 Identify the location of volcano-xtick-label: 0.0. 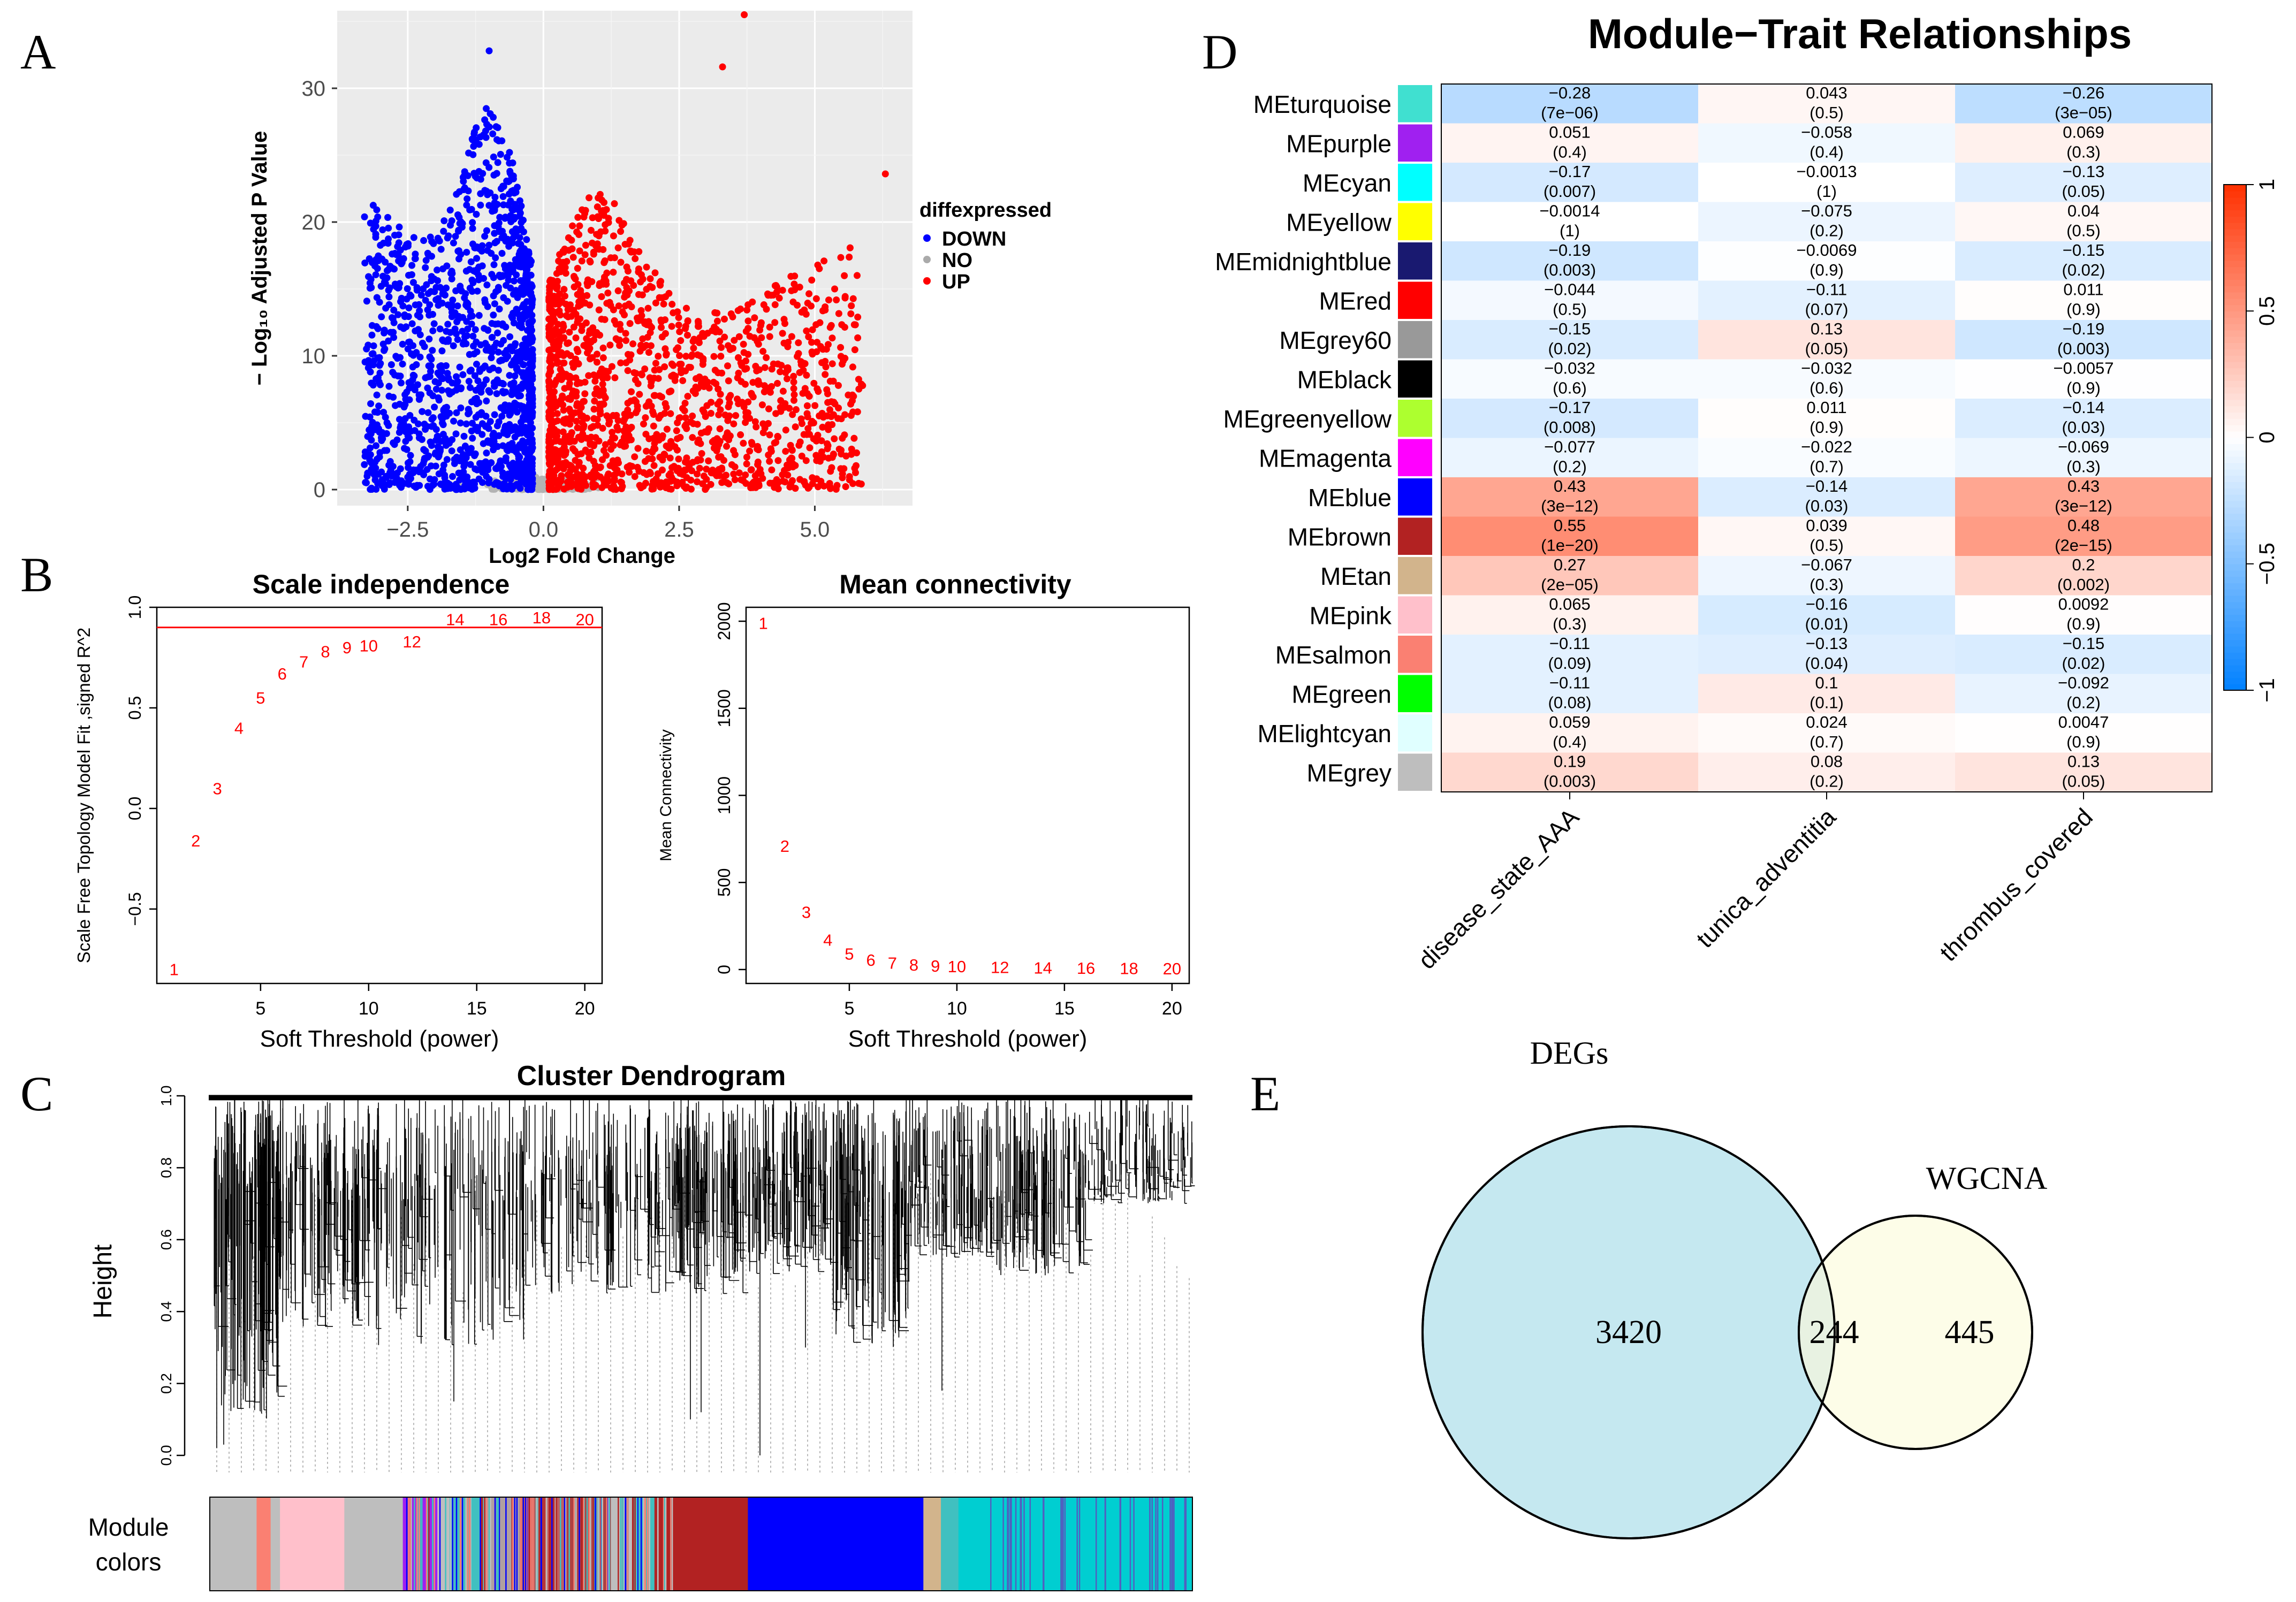
(544, 529).